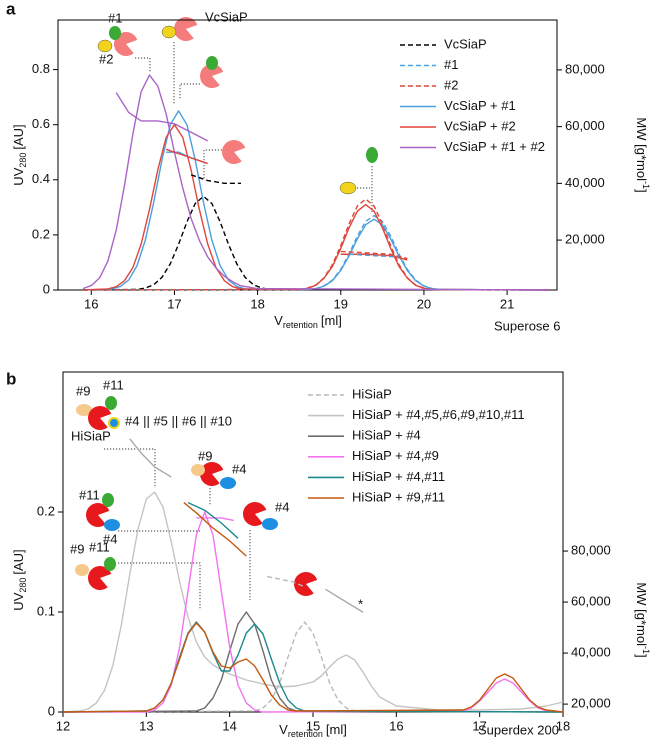 The image size is (664, 739). I want to click on panel-label: b, so click(11, 378).